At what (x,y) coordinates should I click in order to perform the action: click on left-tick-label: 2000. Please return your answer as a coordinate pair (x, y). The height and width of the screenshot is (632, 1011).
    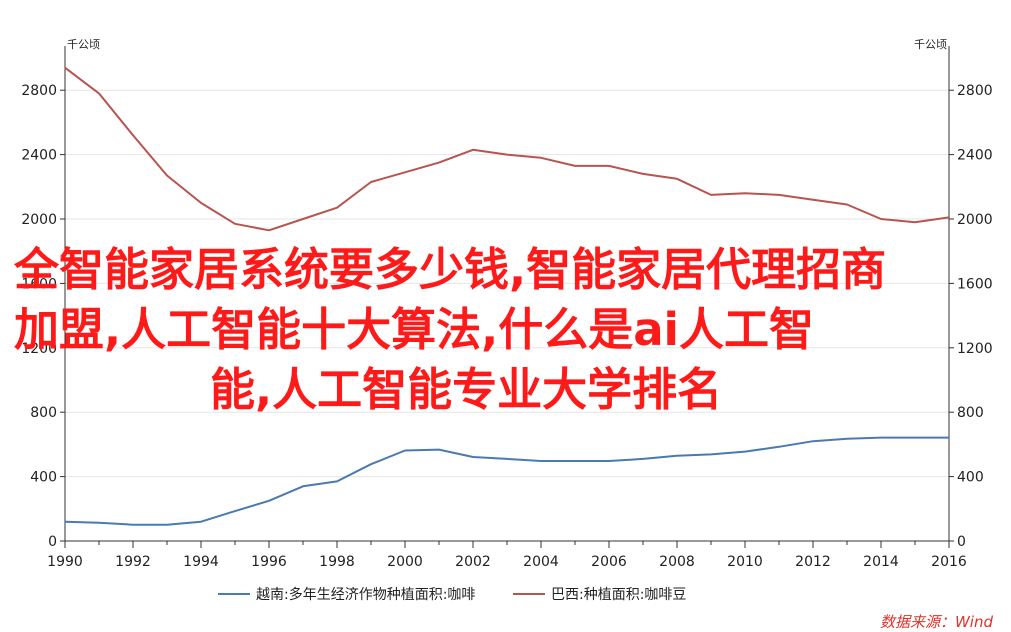
    Looking at the image, I should click on (39, 220).